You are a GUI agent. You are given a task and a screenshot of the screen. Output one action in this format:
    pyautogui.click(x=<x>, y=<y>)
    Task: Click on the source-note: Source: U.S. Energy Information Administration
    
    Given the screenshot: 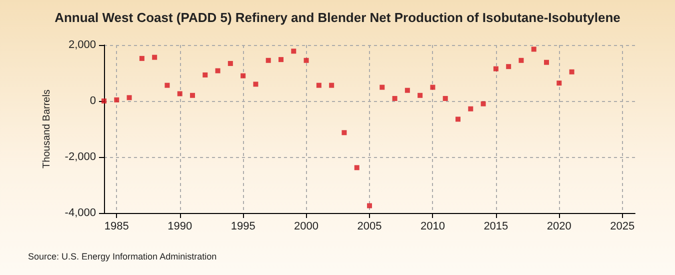 What is the action you would take?
    pyautogui.click(x=122, y=257)
    